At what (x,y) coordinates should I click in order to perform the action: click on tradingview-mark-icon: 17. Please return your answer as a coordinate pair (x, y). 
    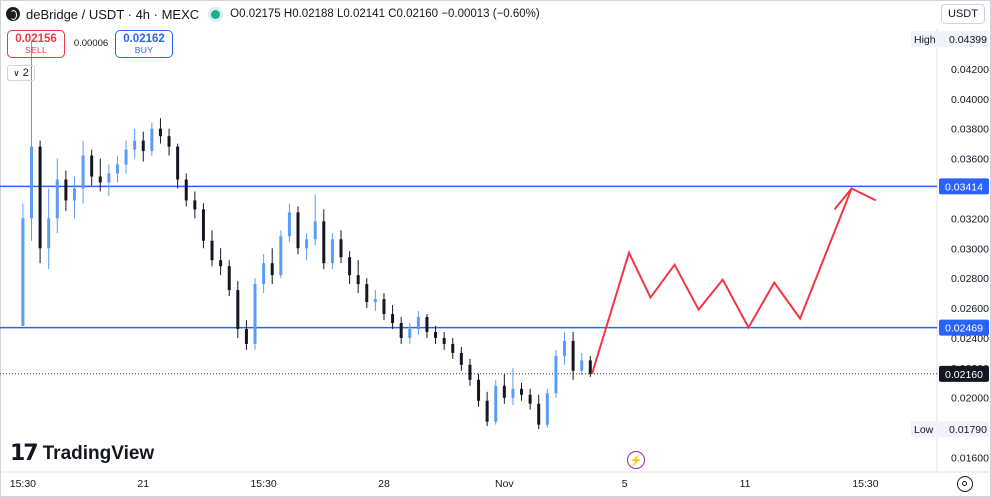
    Looking at the image, I should click on (24, 453).